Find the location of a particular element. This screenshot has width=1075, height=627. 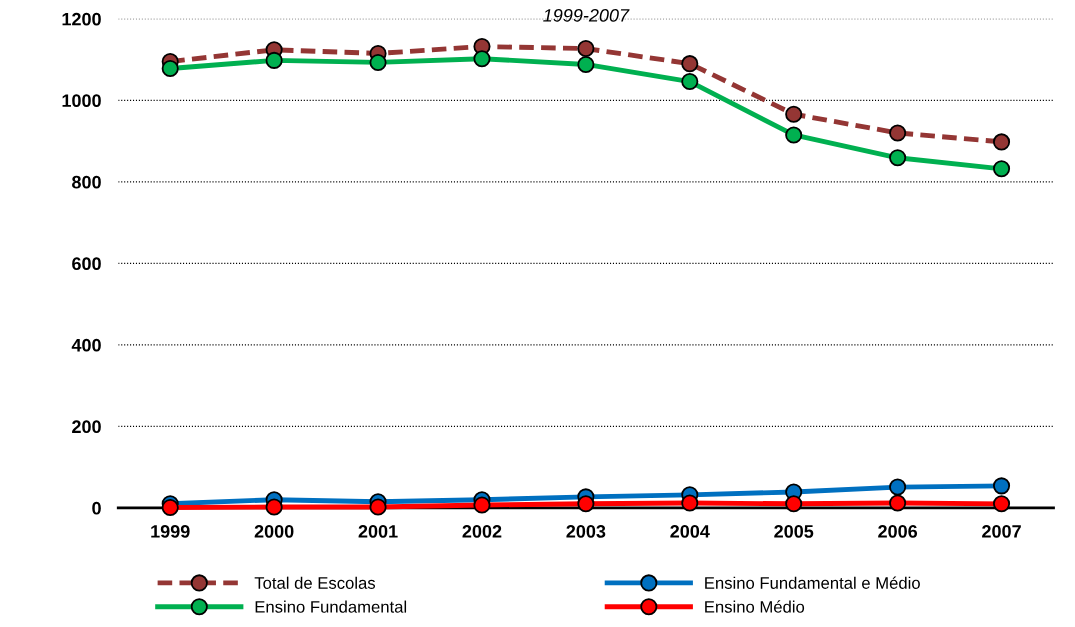

legend-label: Ensino Fundamental e Médio is located at coordinates (812, 582).